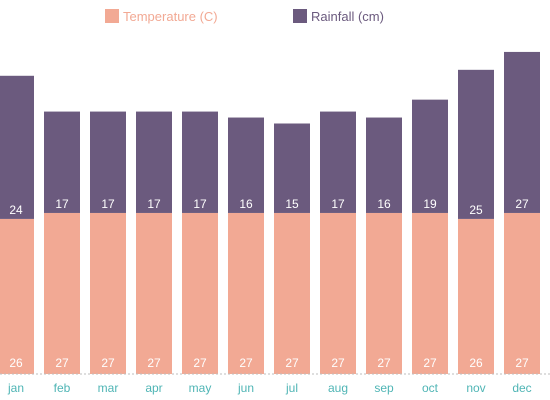 This screenshot has width=550, height=400. Describe the element at coordinates (108, 162) in the screenshot. I see `bar-rainfall-mar` at that location.